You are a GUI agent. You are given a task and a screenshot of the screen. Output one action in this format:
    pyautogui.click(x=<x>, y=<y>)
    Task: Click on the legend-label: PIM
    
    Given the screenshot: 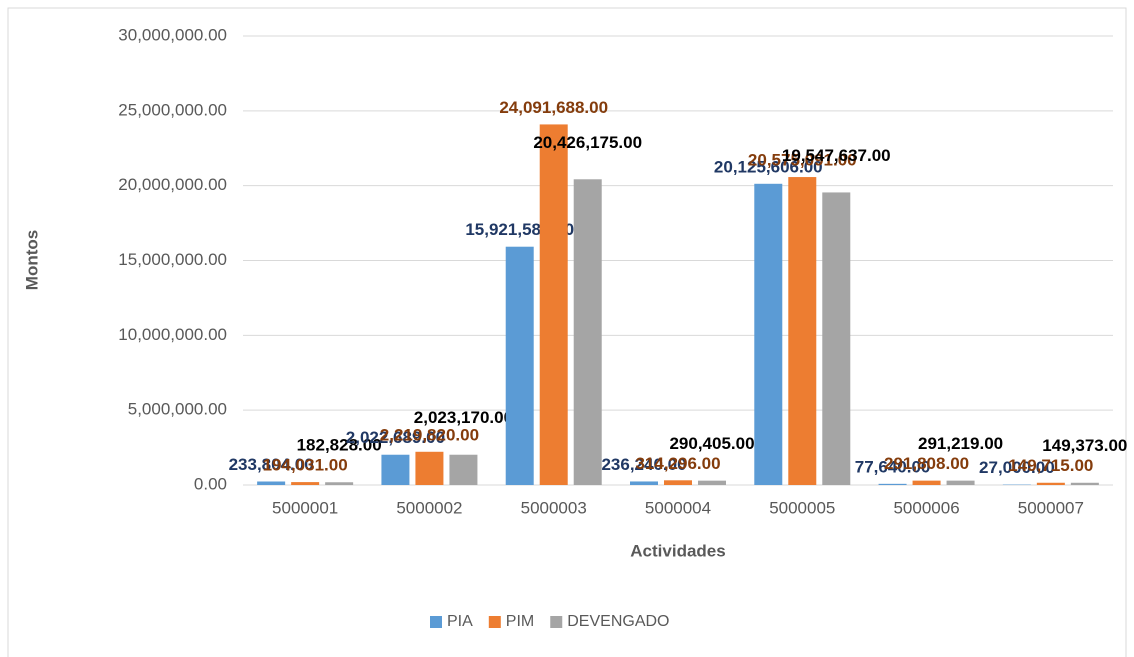 What is the action you would take?
    pyautogui.click(x=520, y=621)
    